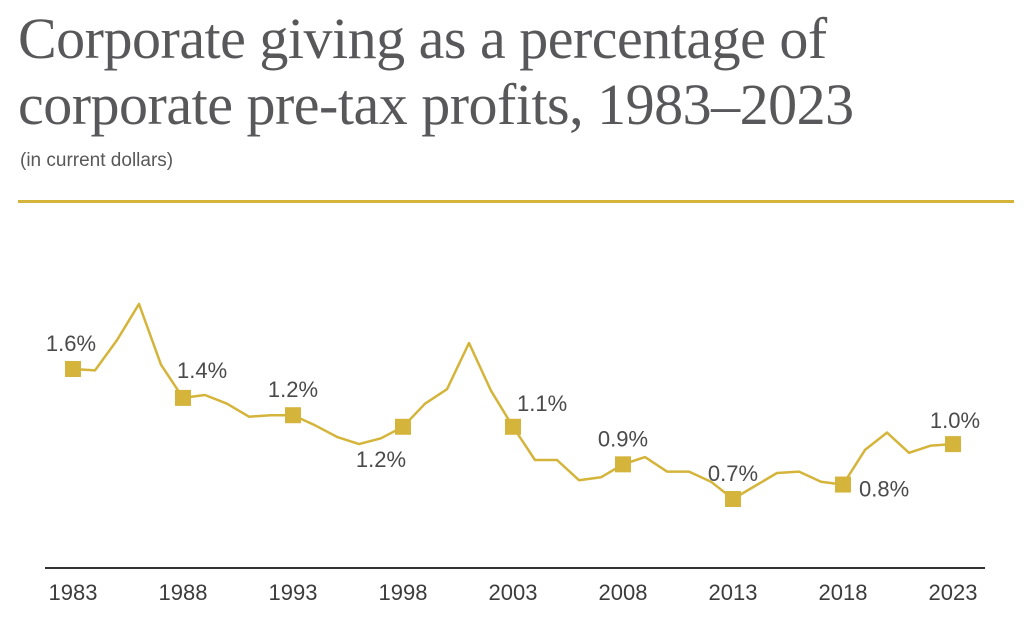 This screenshot has height=622, width=1024. What do you see at coordinates (953, 592) in the screenshot?
I see `x-tick-label: 2023` at bounding box center [953, 592].